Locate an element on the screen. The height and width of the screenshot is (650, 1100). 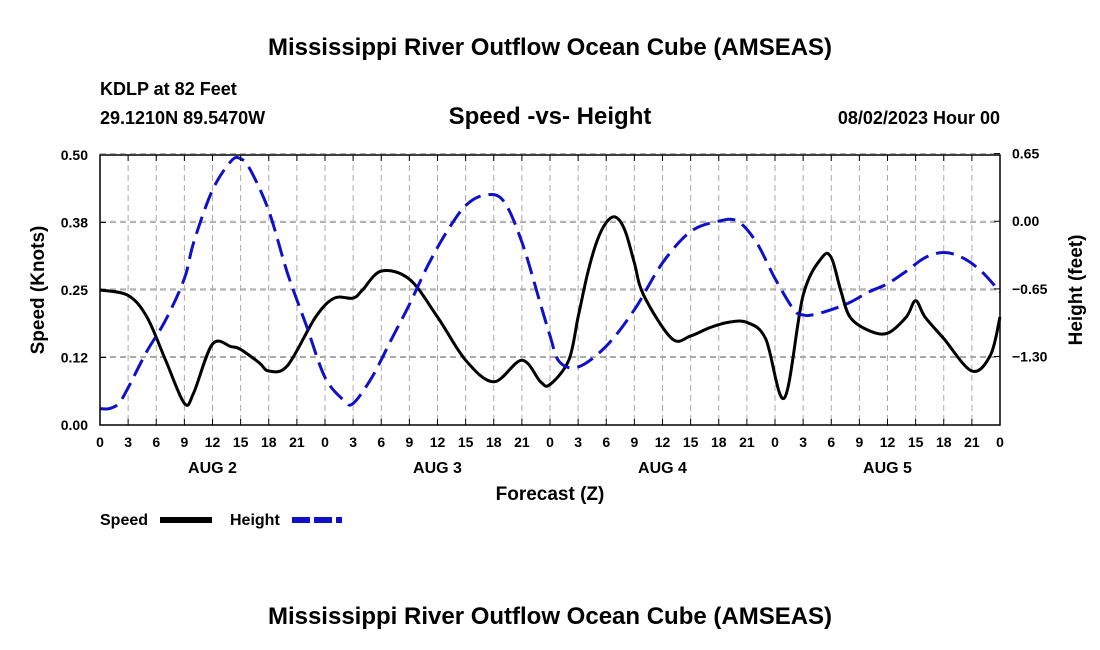
y-tick-label: 0.12 is located at coordinates (74, 358).